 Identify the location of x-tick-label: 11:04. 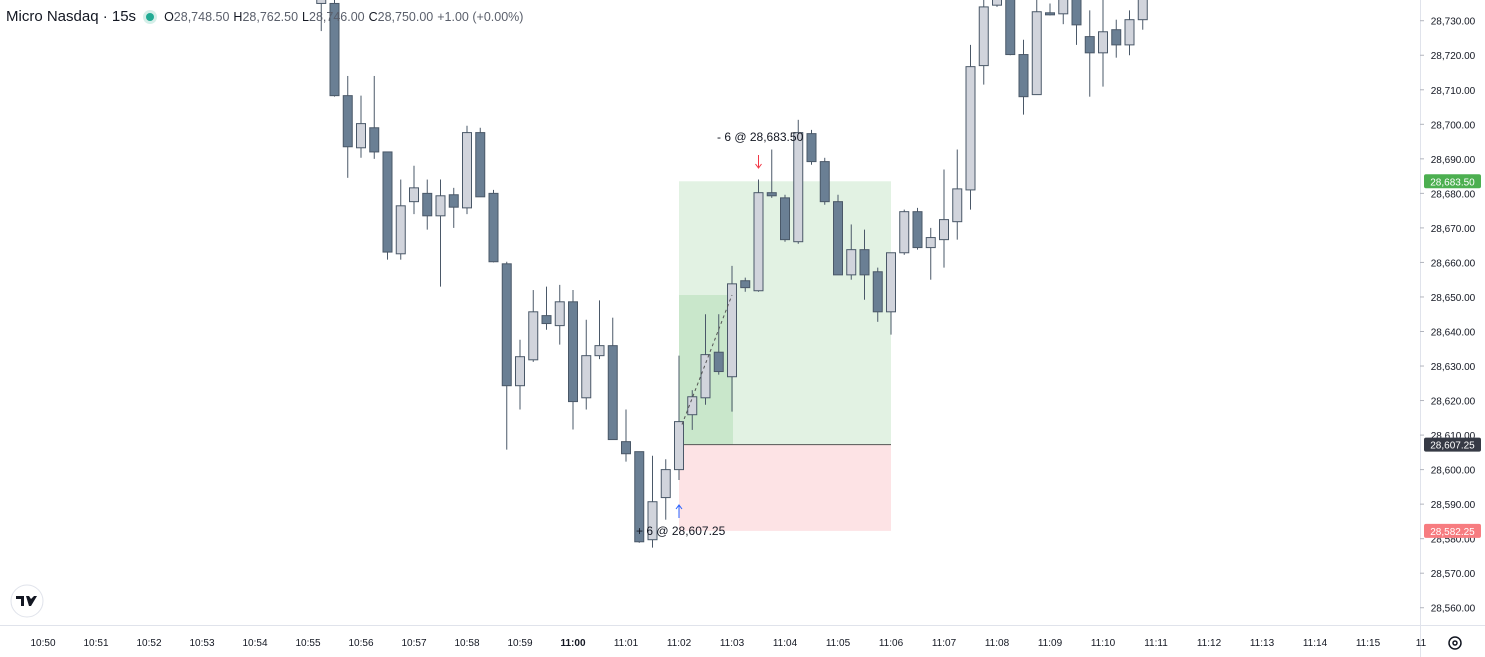
(785, 643).